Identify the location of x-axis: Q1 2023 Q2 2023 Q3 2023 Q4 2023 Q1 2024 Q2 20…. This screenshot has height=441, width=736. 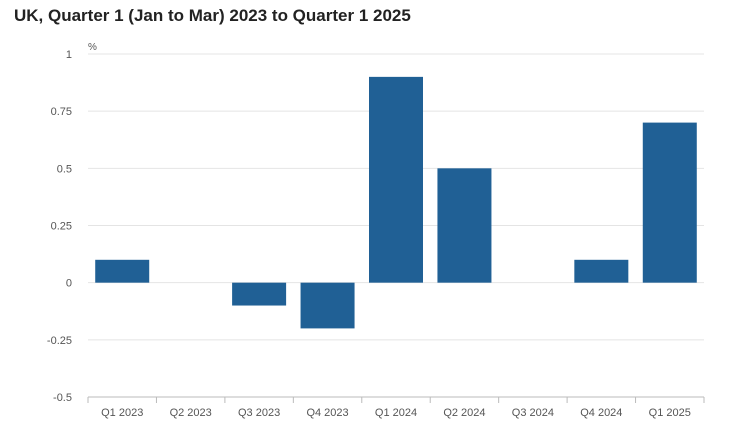
(396, 407).